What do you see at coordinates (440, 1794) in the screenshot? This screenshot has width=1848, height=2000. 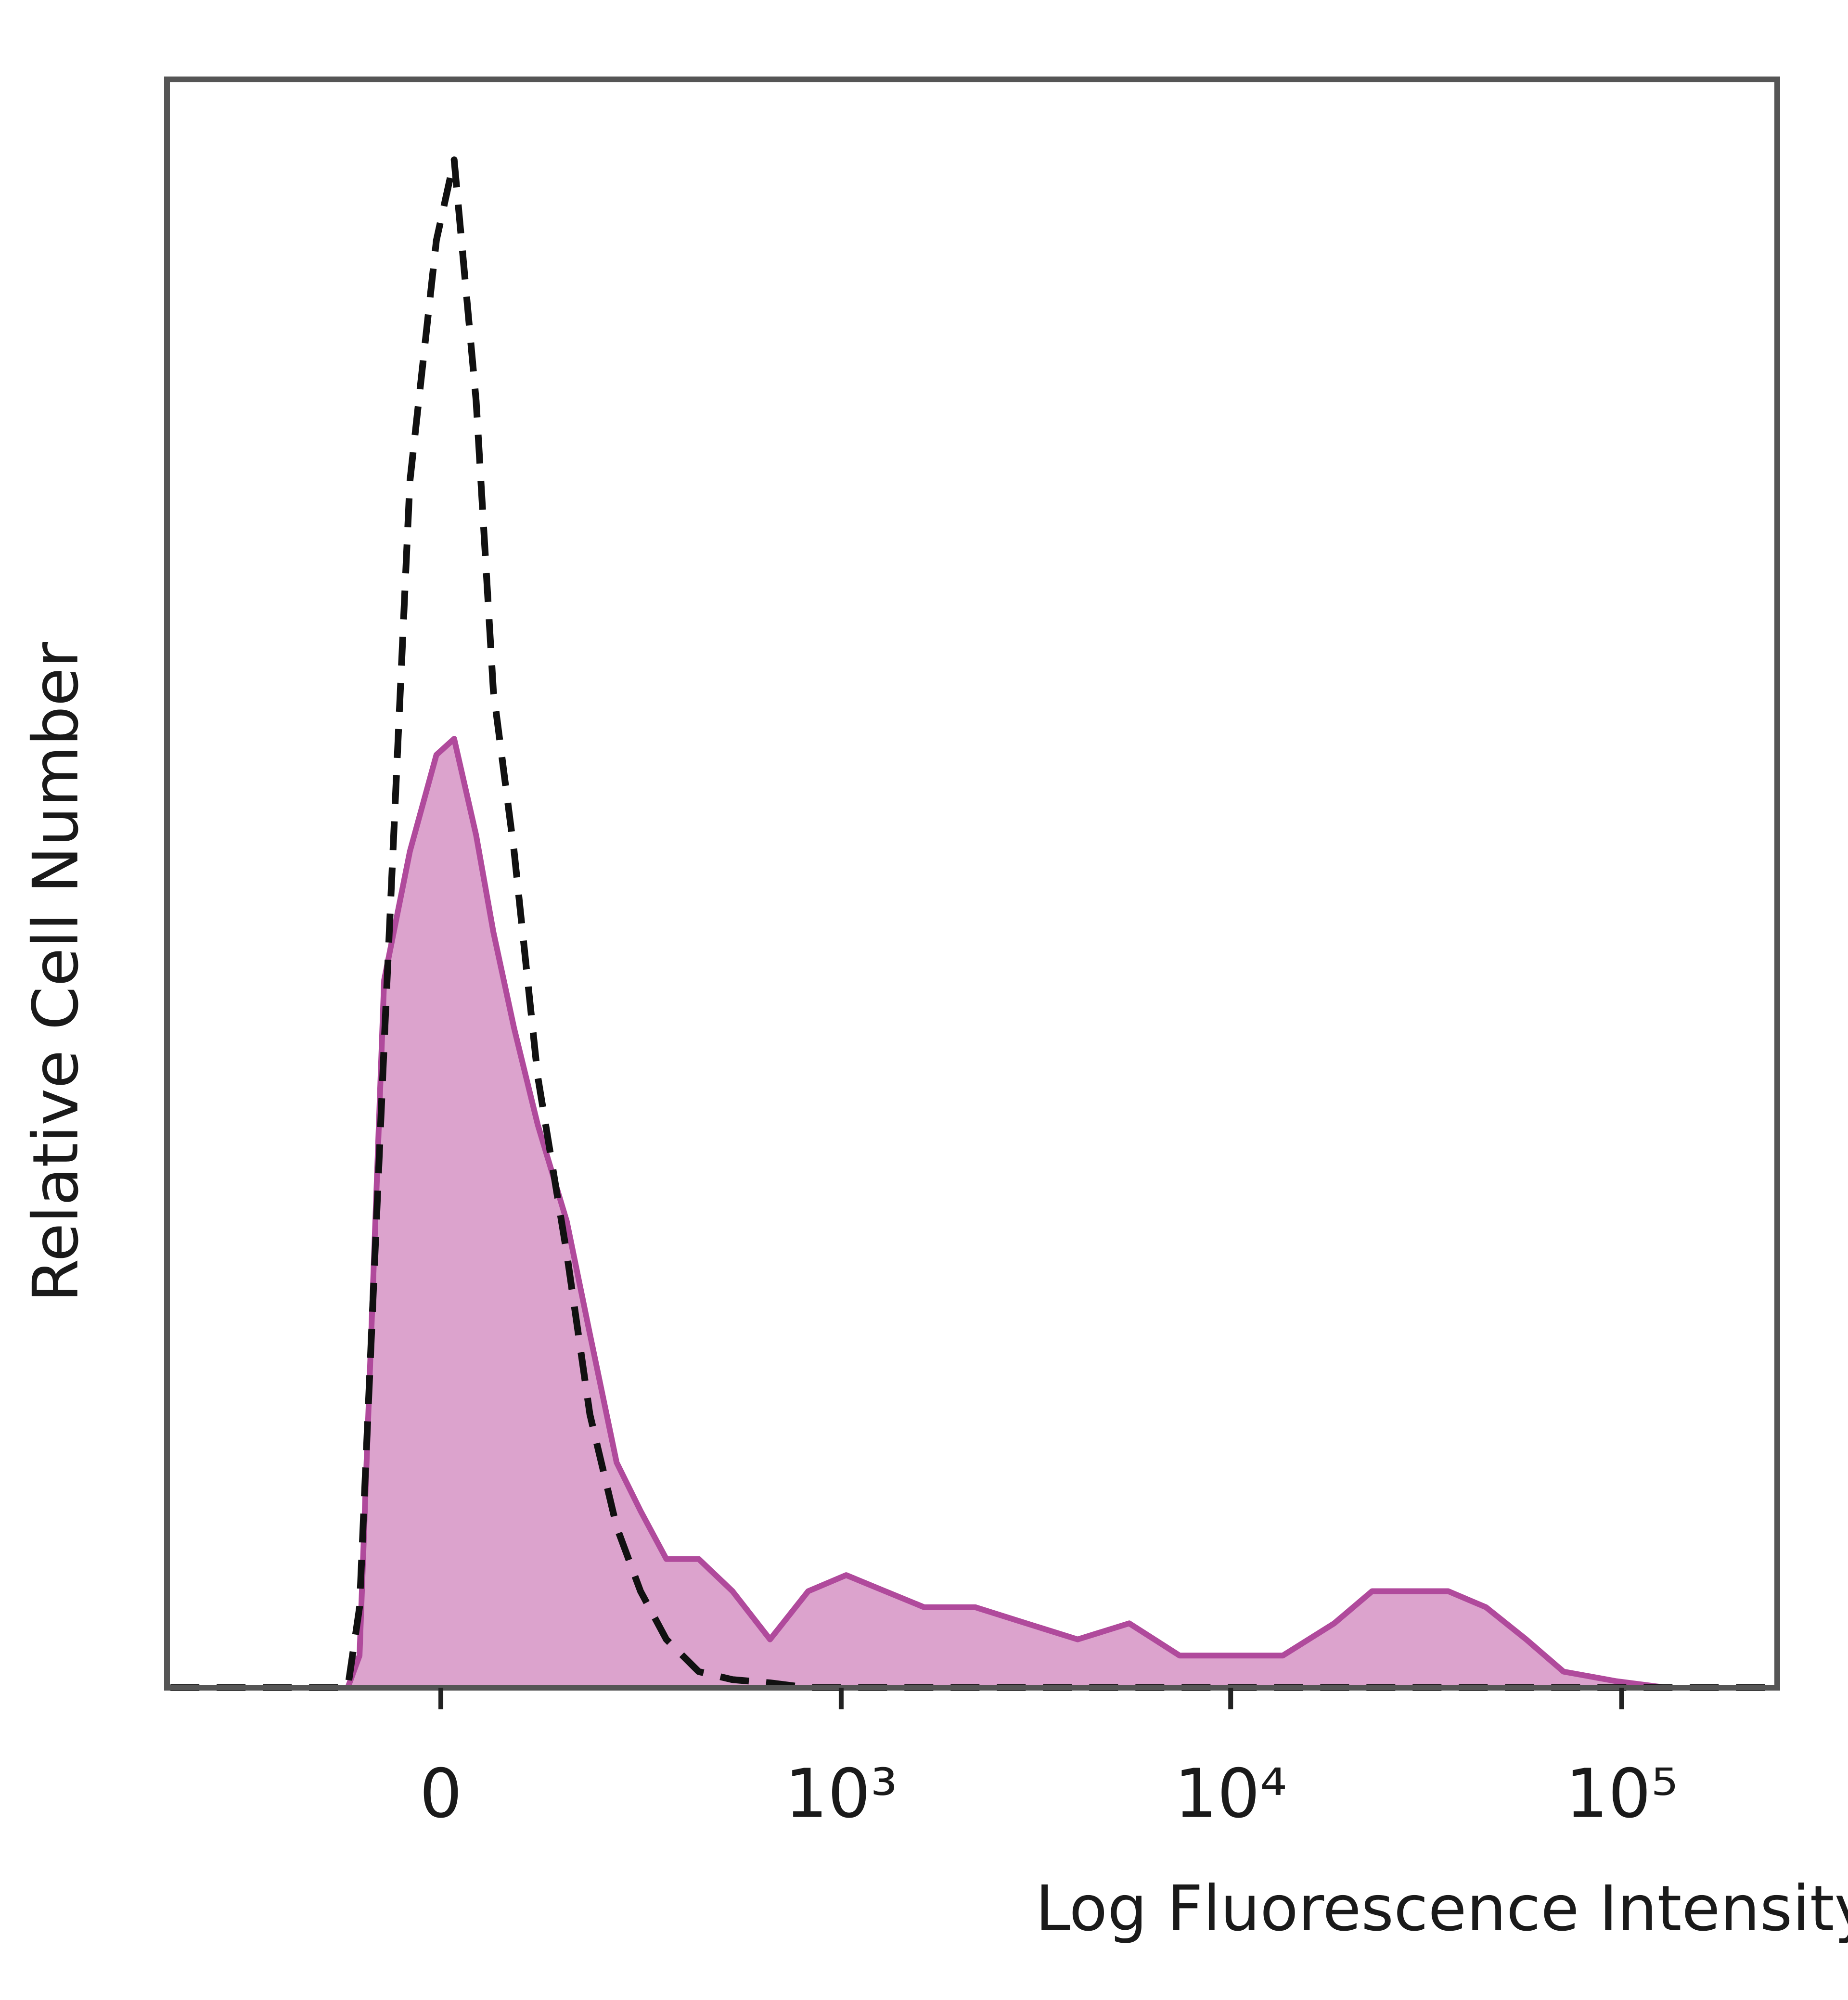 I see `x-tick-label: 0` at bounding box center [440, 1794].